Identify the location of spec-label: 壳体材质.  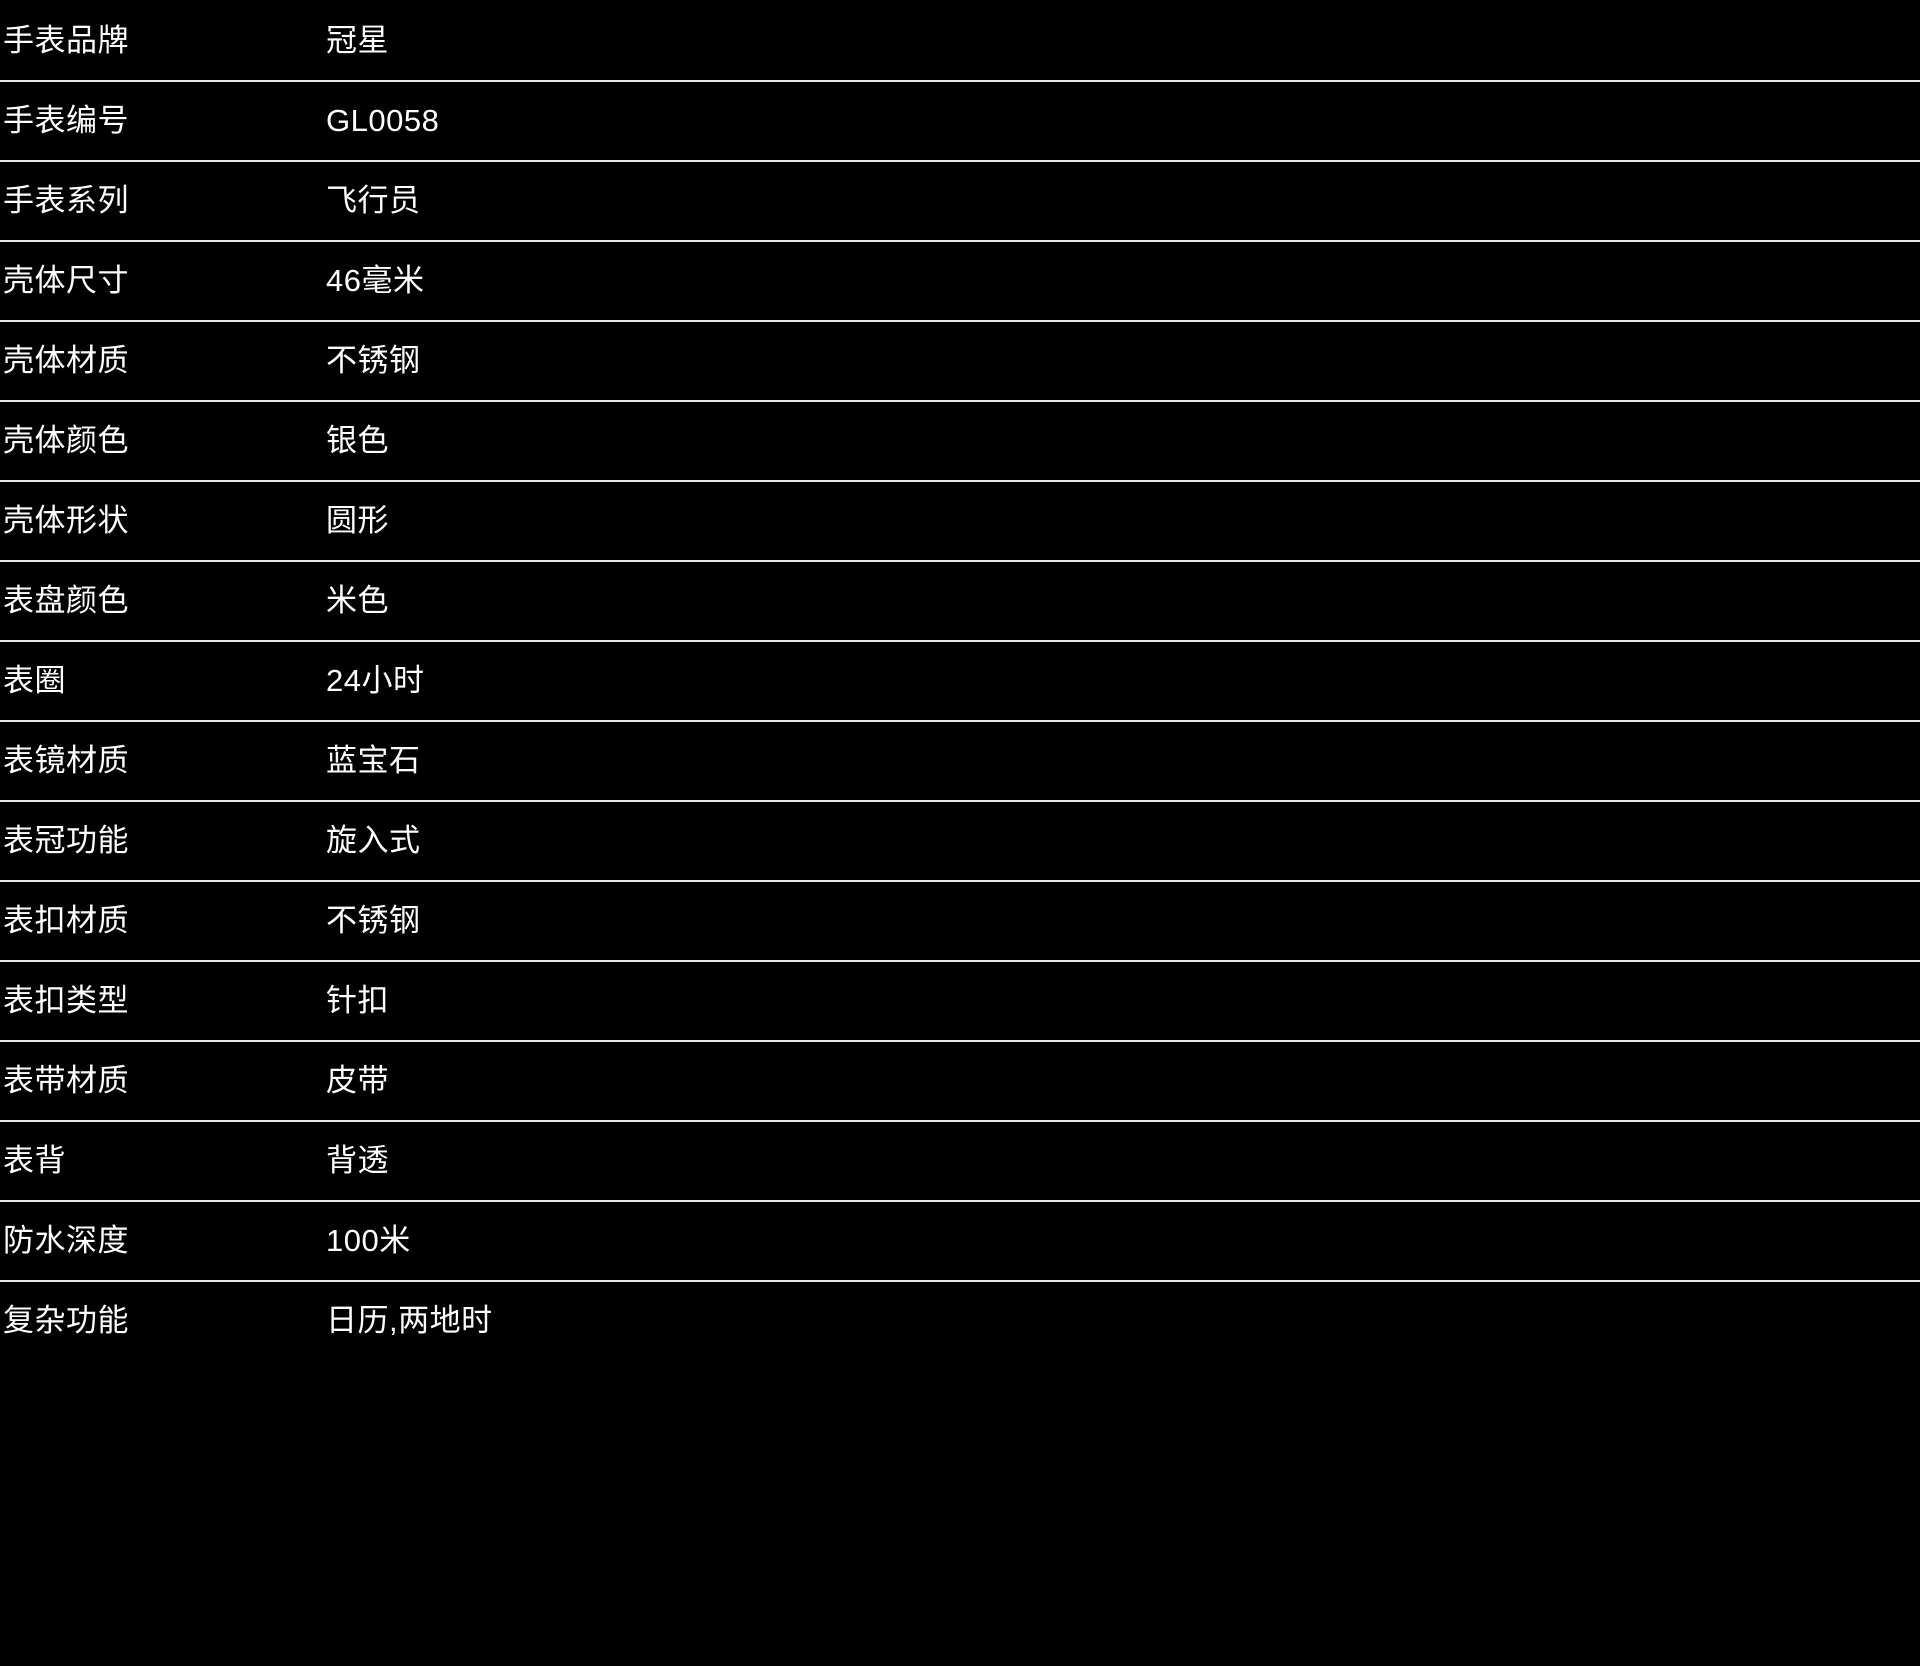
(66, 360).